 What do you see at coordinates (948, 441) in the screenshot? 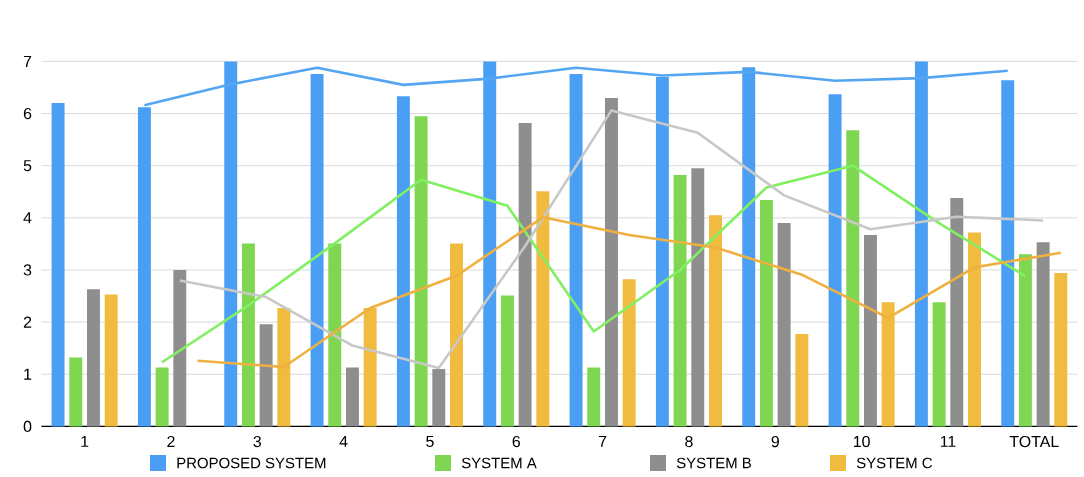
I see `x-tick-label: 11` at bounding box center [948, 441].